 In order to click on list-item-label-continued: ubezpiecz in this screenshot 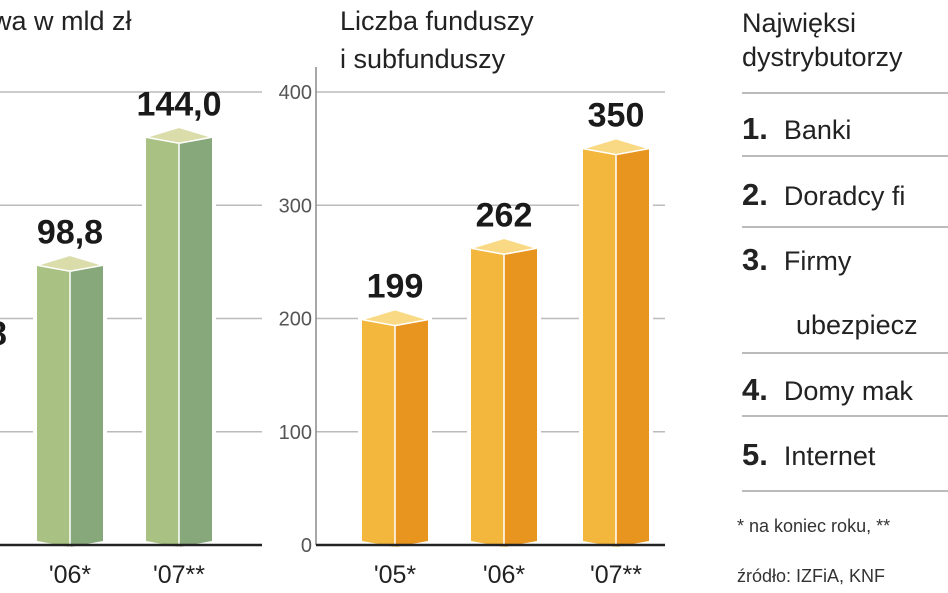, I will do `click(857, 325)`.